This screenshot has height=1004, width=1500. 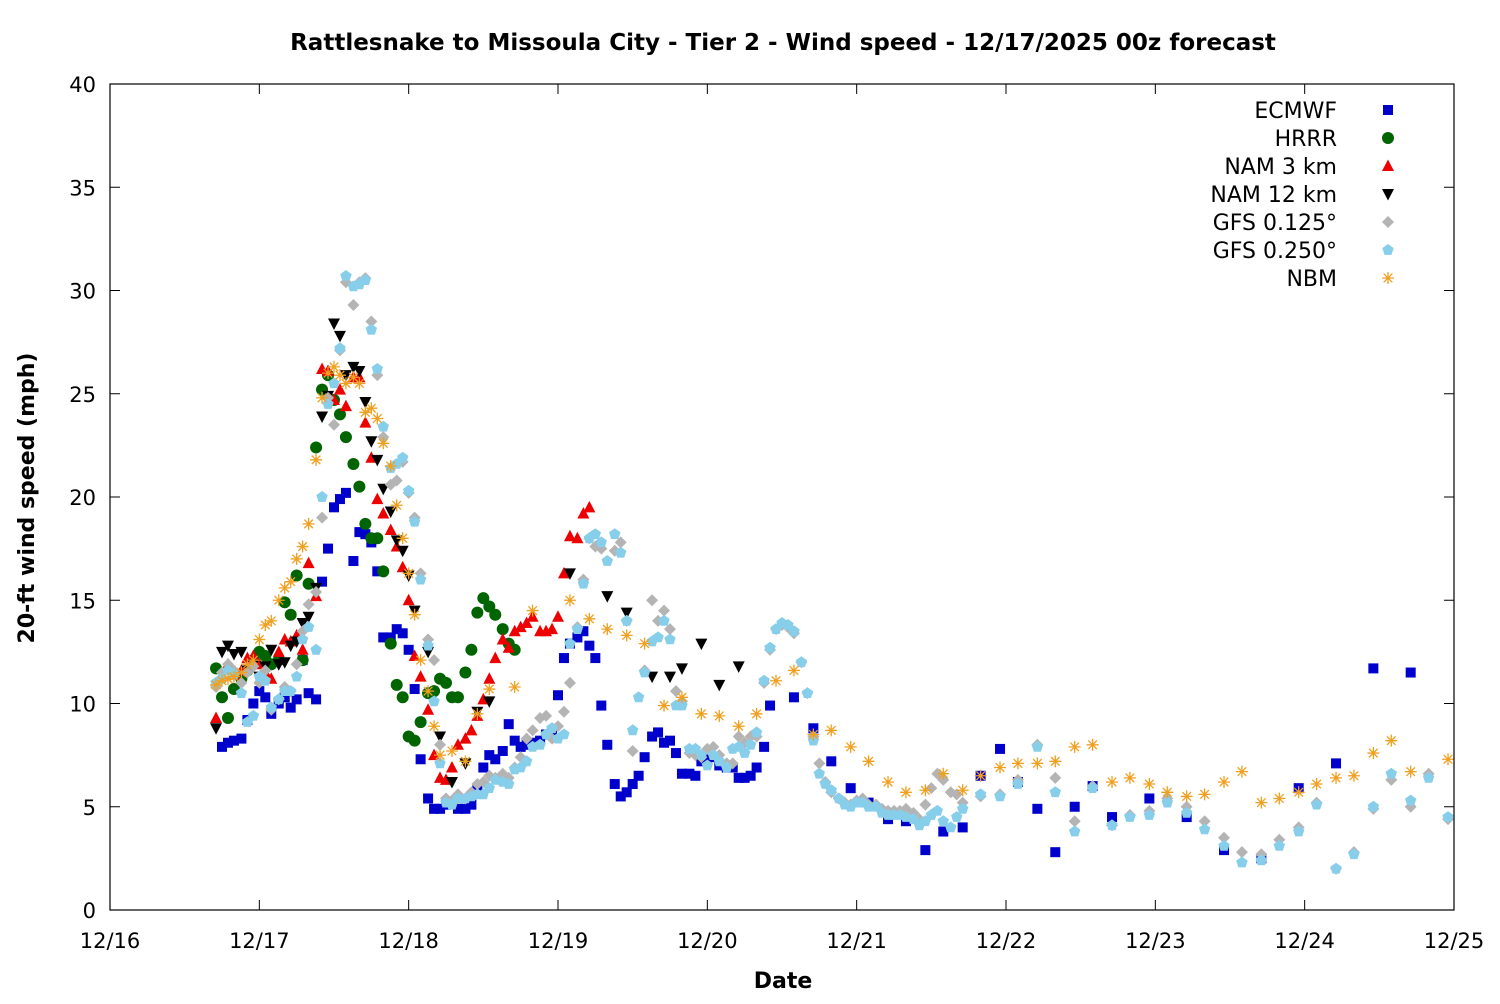 What do you see at coordinates (89, 808) in the screenshot?
I see `y-tick-label: 5` at bounding box center [89, 808].